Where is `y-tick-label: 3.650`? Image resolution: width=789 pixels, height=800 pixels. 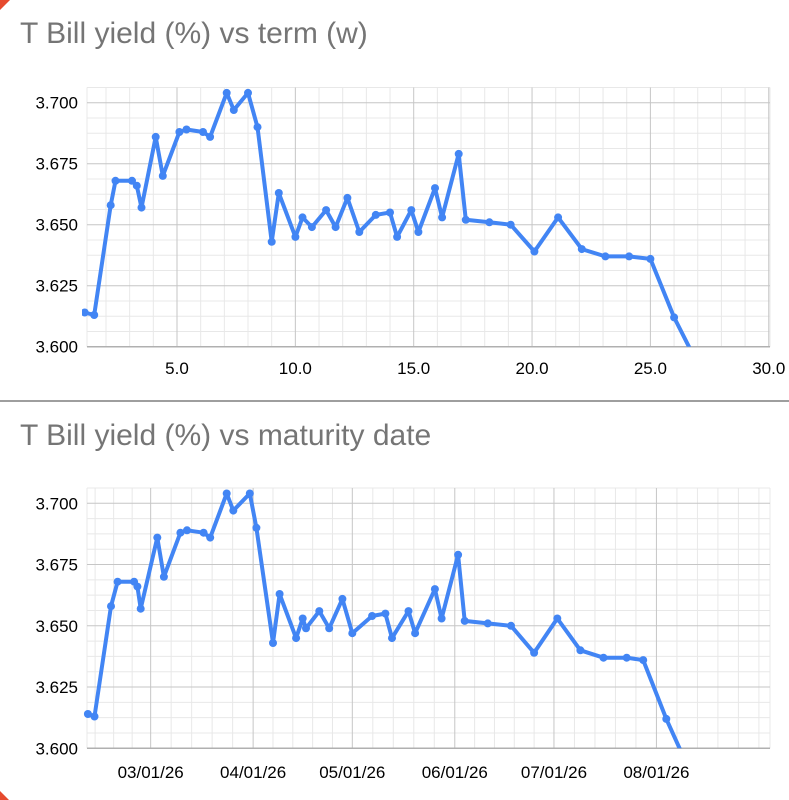
y-tick-label: 3.650 is located at coordinates (56, 225).